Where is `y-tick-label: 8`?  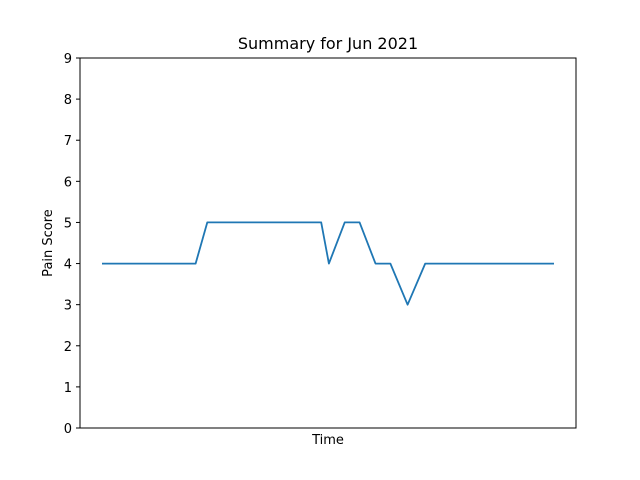 y-tick-label: 8 is located at coordinates (68, 100).